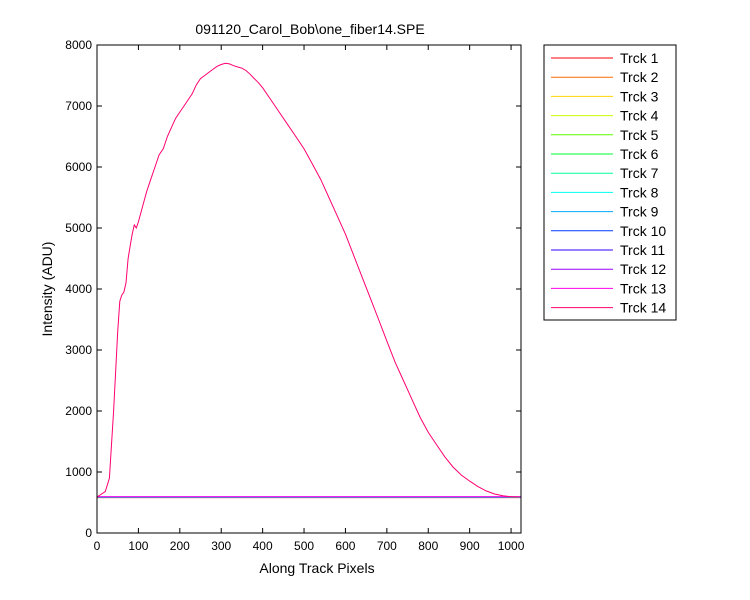 The width and height of the screenshot is (750, 600). Describe the element at coordinates (78, 411) in the screenshot. I see `y-tick-label: 2000` at that location.